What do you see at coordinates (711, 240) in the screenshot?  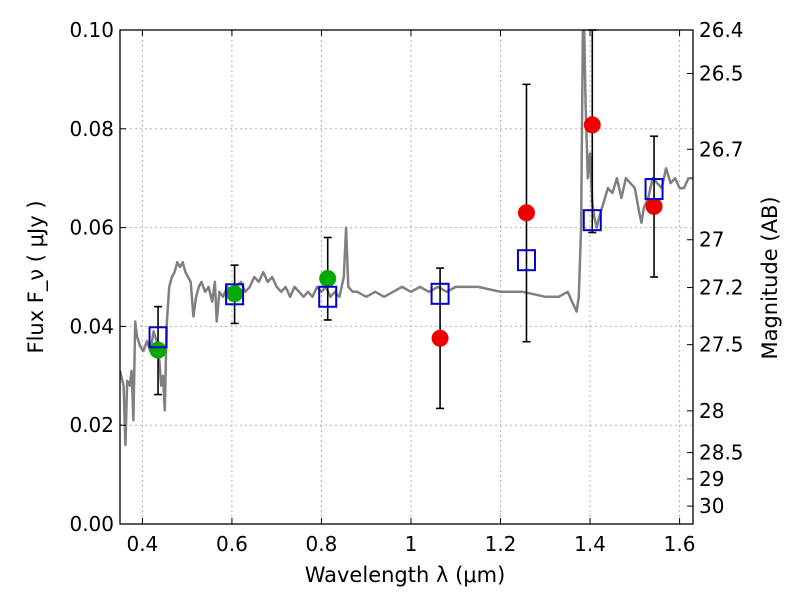 I see `y2-tick-label: 27` at bounding box center [711, 240].